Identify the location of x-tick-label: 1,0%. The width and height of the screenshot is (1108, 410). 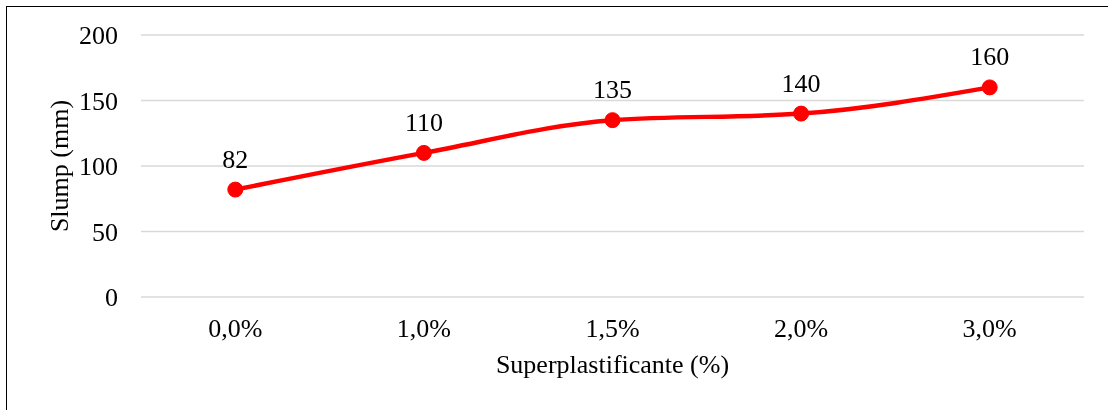
(423, 329).